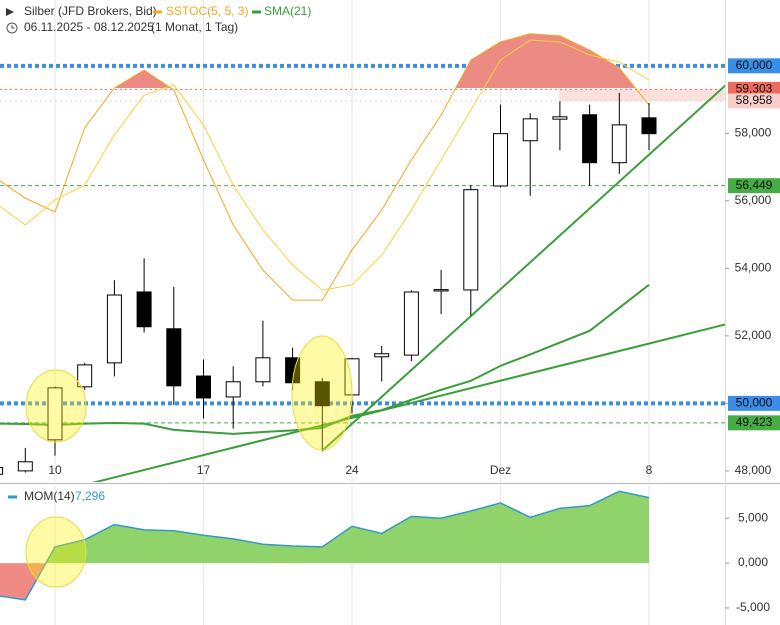  I want to click on y-tick-label: 5,000, so click(753, 517).